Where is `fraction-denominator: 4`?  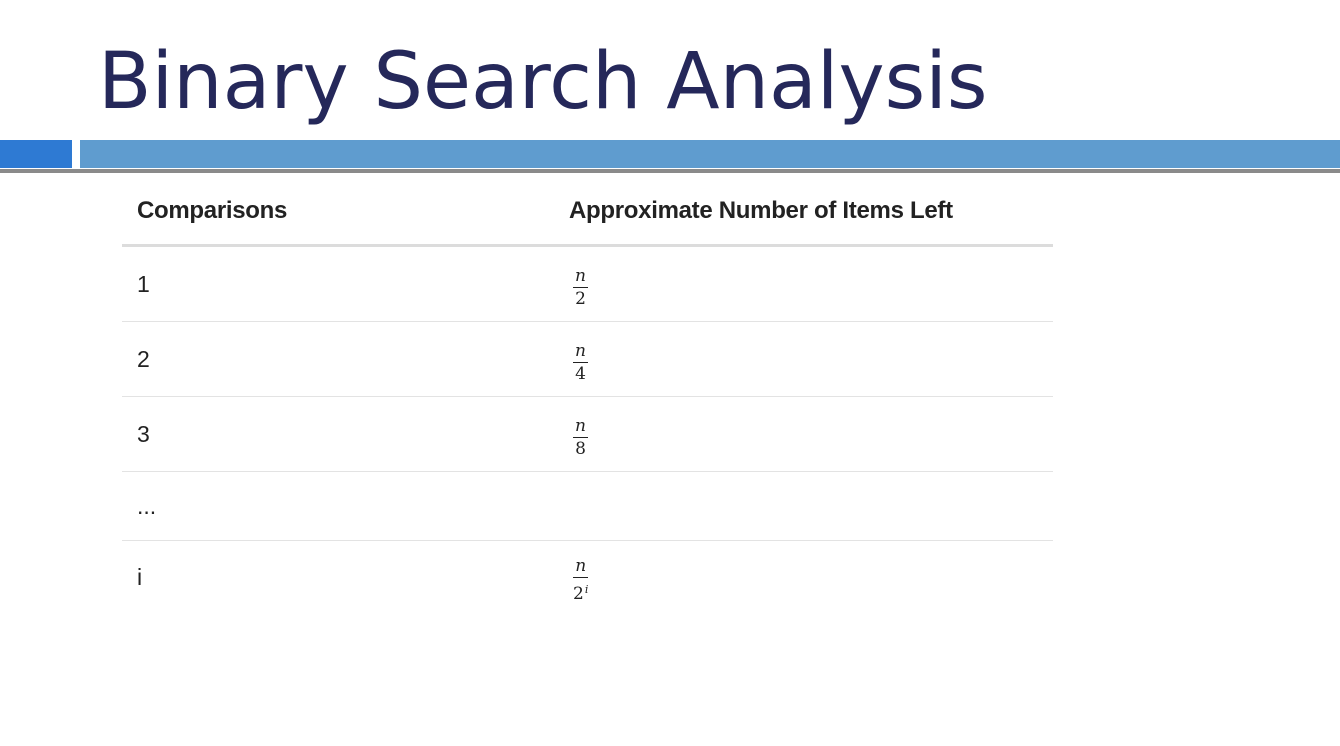 fraction-denominator: 4 is located at coordinates (580, 373).